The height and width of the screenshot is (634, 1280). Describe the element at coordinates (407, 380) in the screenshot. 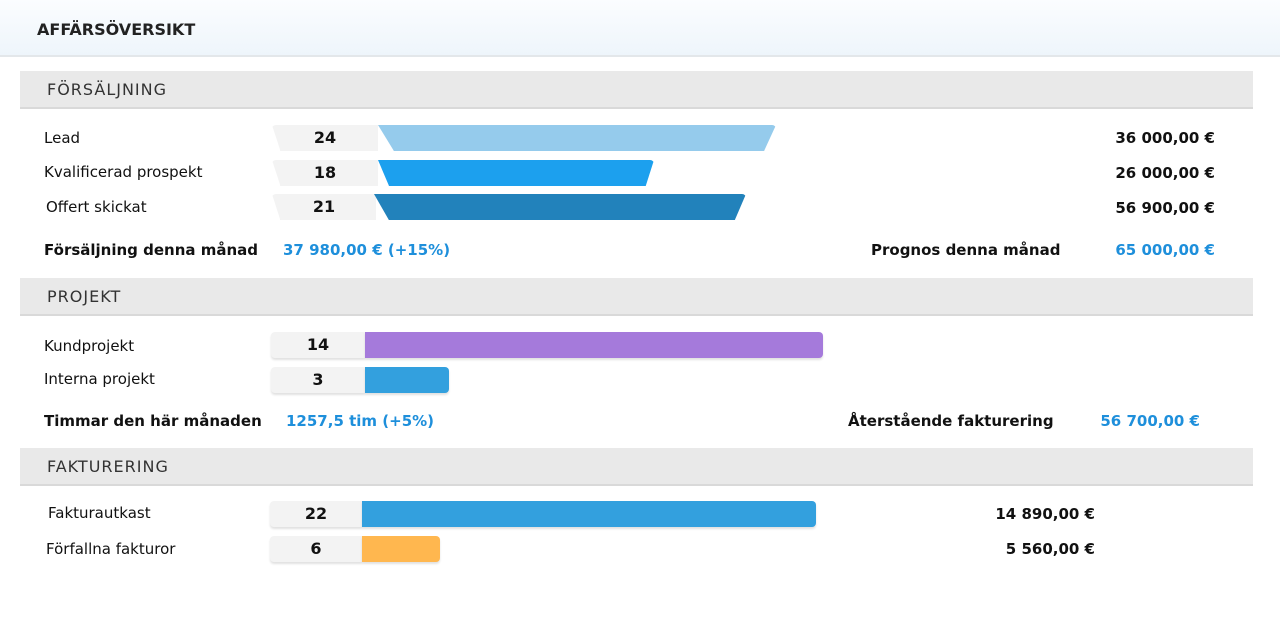

I see `bar-internal-projects` at that location.